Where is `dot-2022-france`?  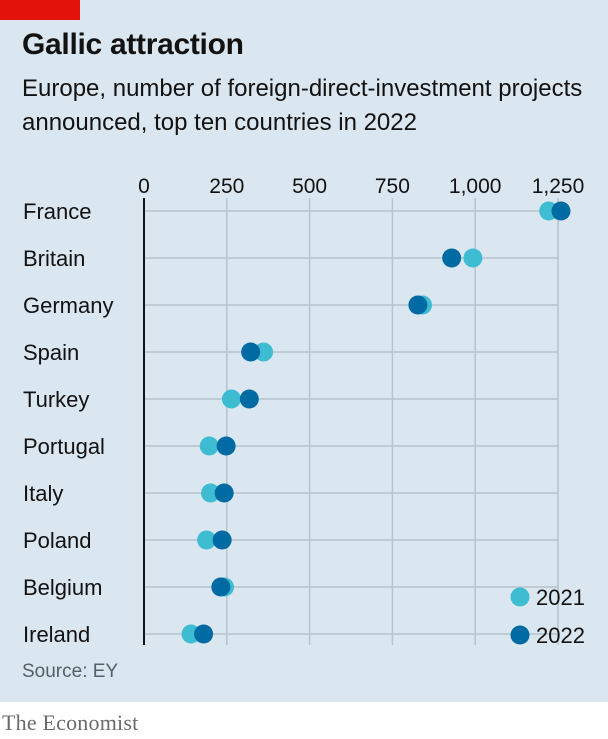 dot-2022-france is located at coordinates (561, 211).